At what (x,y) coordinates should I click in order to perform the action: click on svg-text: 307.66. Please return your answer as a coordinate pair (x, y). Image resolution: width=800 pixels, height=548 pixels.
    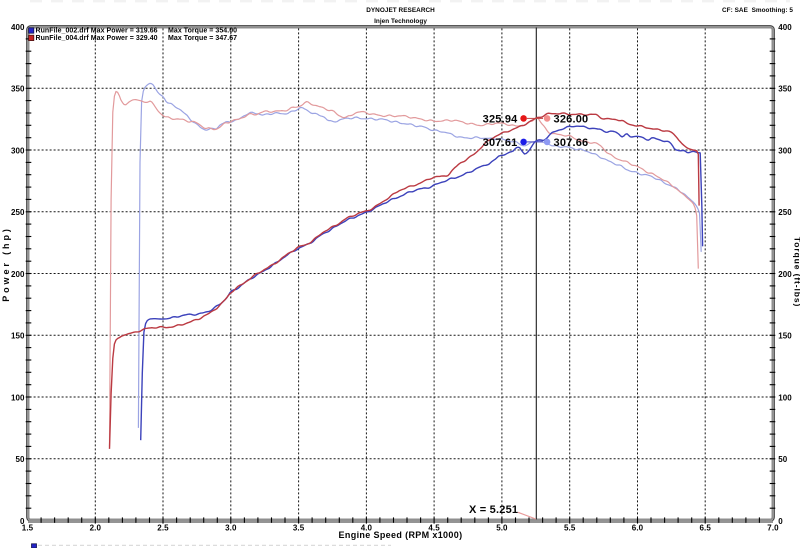
    Looking at the image, I should click on (571, 143).